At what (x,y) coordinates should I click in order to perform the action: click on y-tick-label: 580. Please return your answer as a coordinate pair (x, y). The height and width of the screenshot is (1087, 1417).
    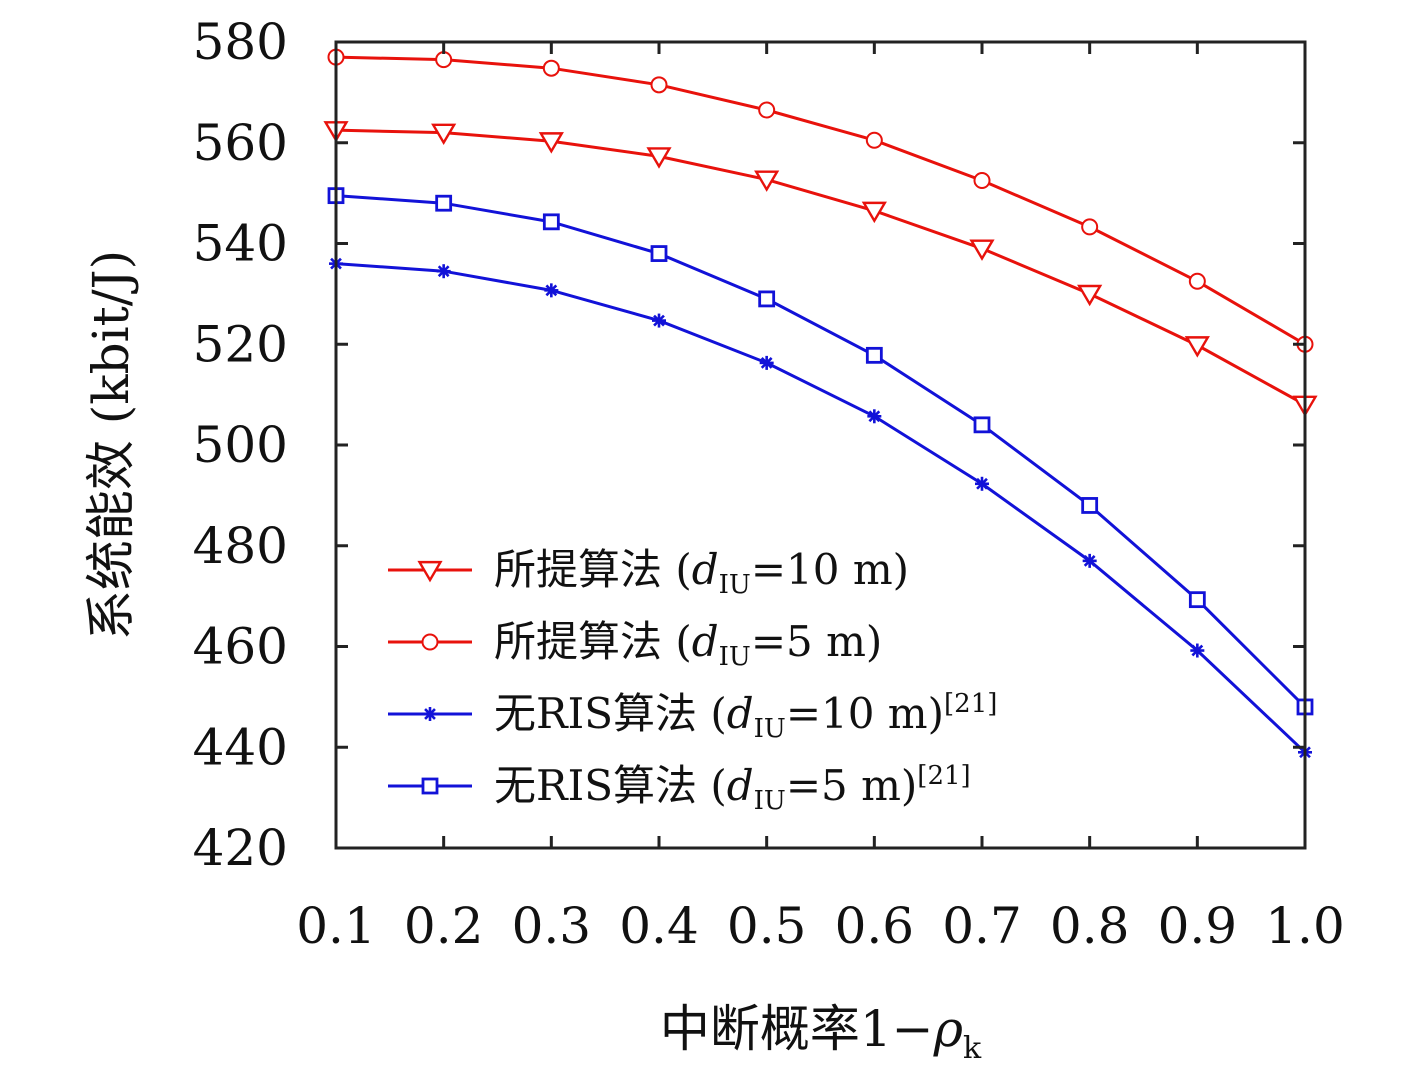
    Looking at the image, I should click on (240, 42).